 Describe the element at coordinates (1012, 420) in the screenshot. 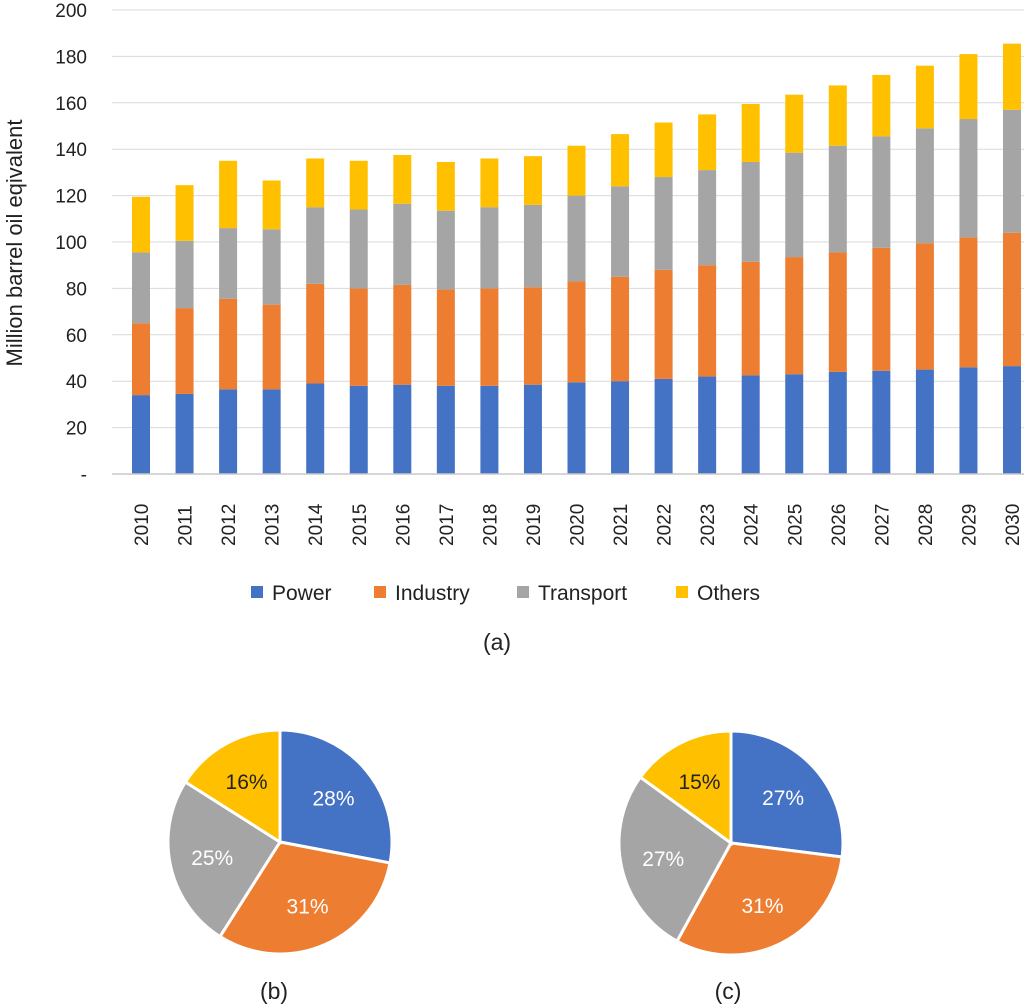

I see `bar-power-2030` at that location.